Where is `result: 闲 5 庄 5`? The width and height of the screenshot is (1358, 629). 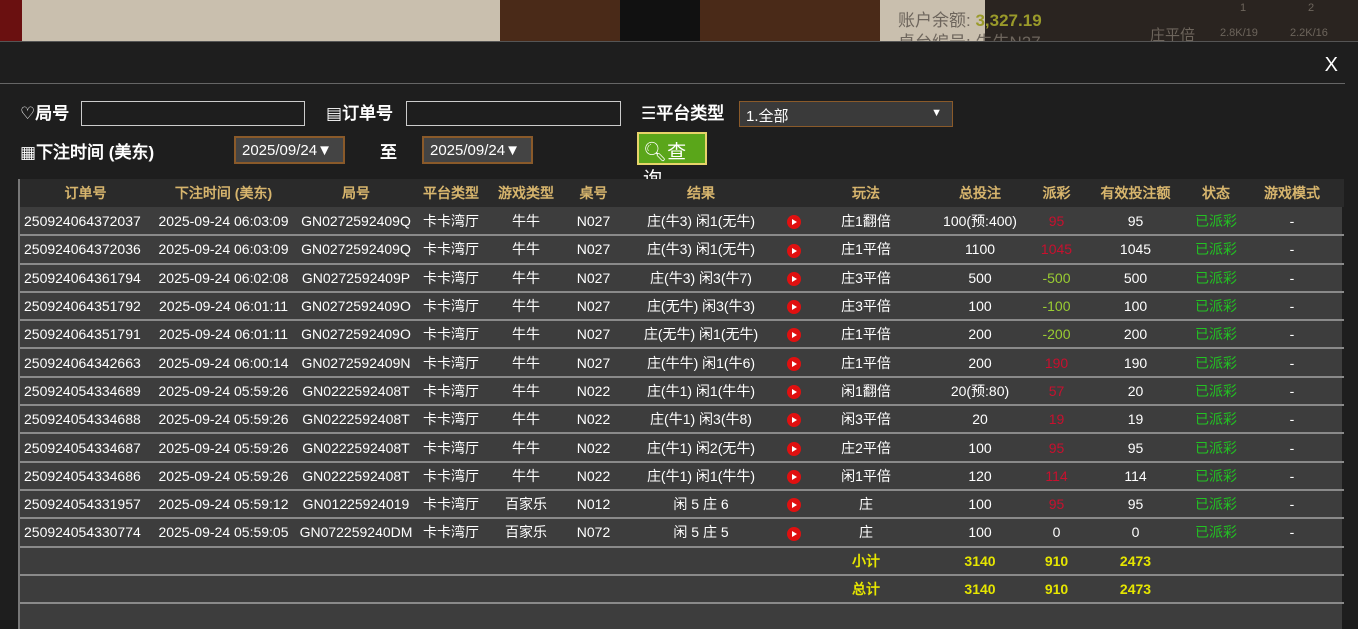 result: 闲 5 庄 5 is located at coordinates (701, 533).